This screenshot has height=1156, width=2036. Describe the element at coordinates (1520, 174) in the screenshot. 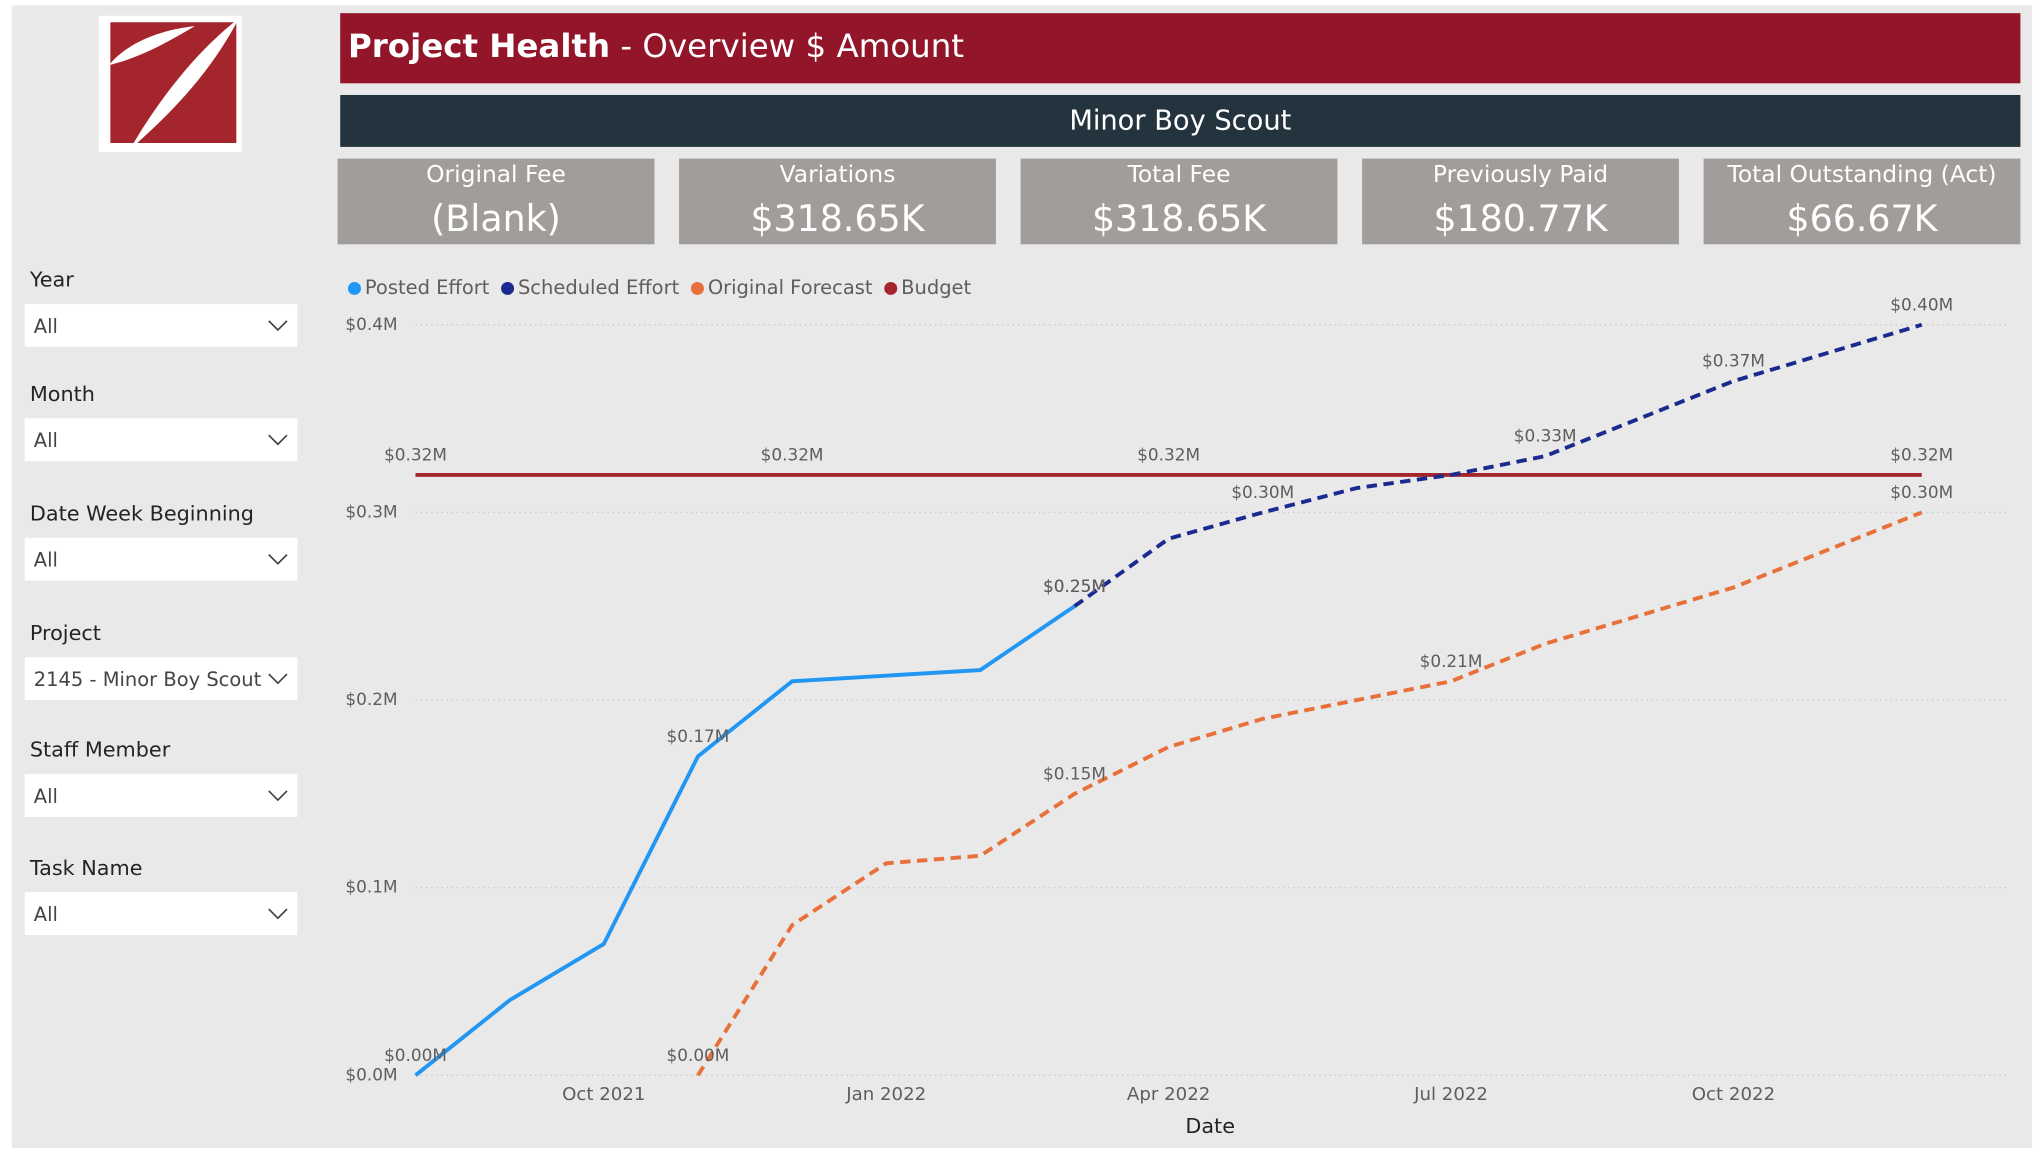

I see `kpi-label: Previously Paid` at that location.